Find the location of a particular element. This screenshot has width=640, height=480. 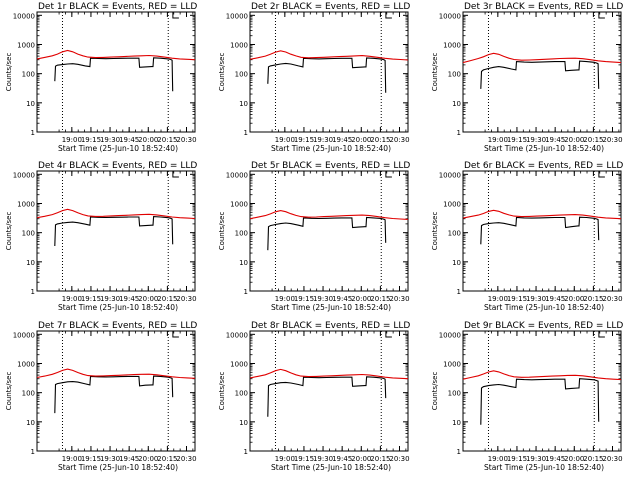

panel-title: Det 7r BLACK = Events, RED = LLD is located at coordinates (117, 326).